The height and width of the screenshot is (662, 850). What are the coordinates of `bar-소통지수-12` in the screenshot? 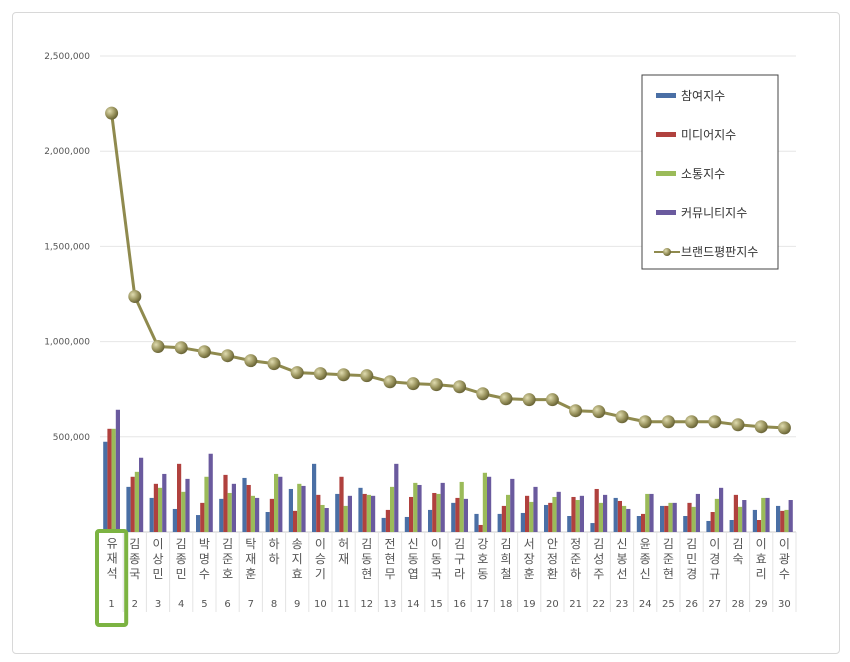 It's located at (368, 513).